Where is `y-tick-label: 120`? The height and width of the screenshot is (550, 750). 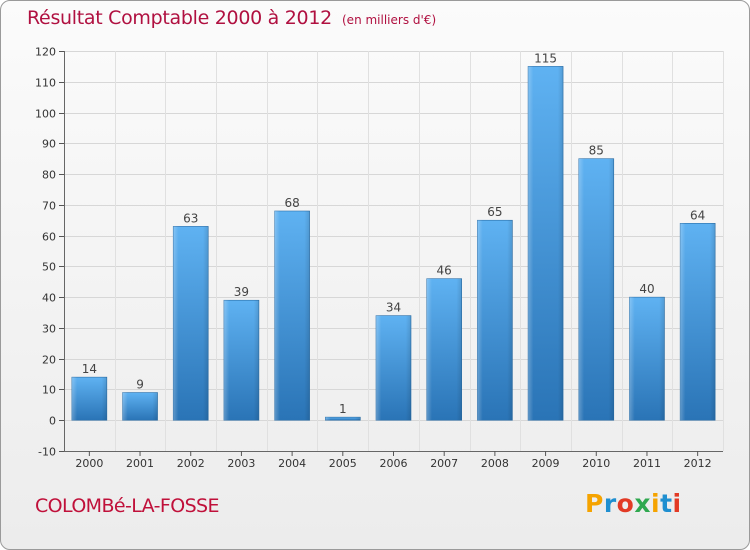
y-tick-label: 120 is located at coordinates (45, 52).